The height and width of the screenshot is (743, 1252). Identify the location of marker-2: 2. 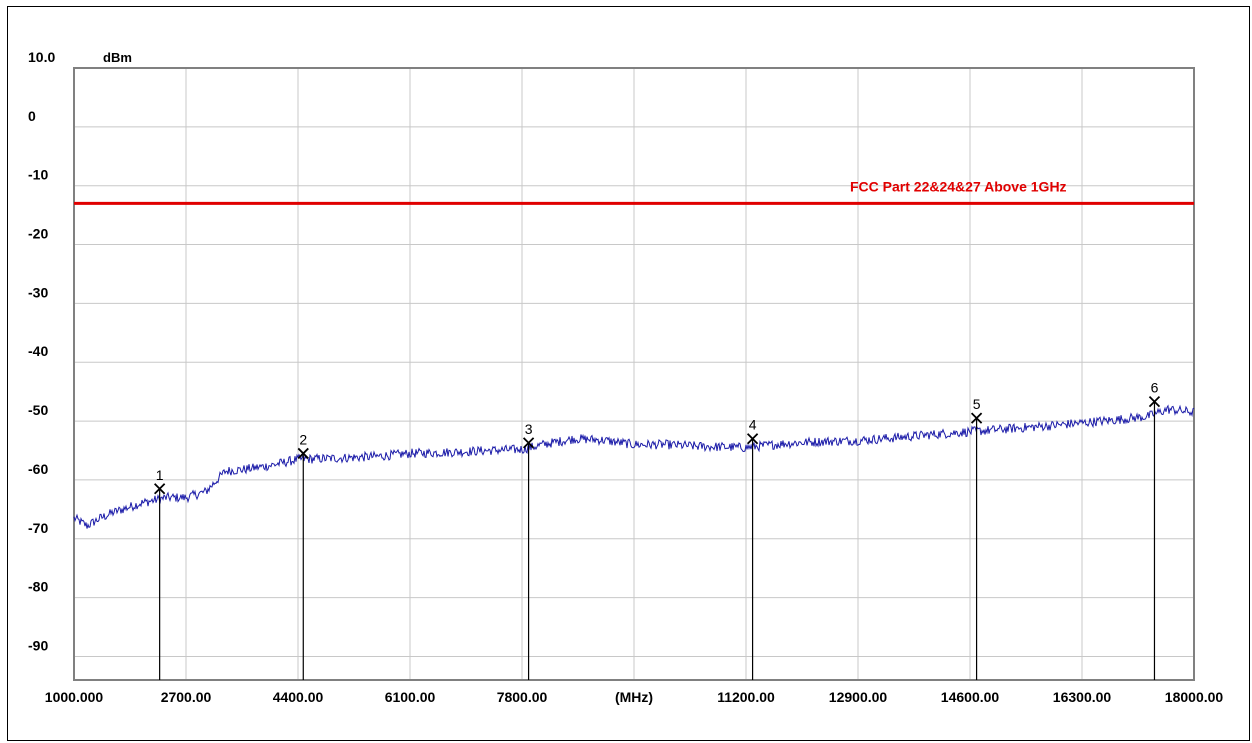
(303, 555).